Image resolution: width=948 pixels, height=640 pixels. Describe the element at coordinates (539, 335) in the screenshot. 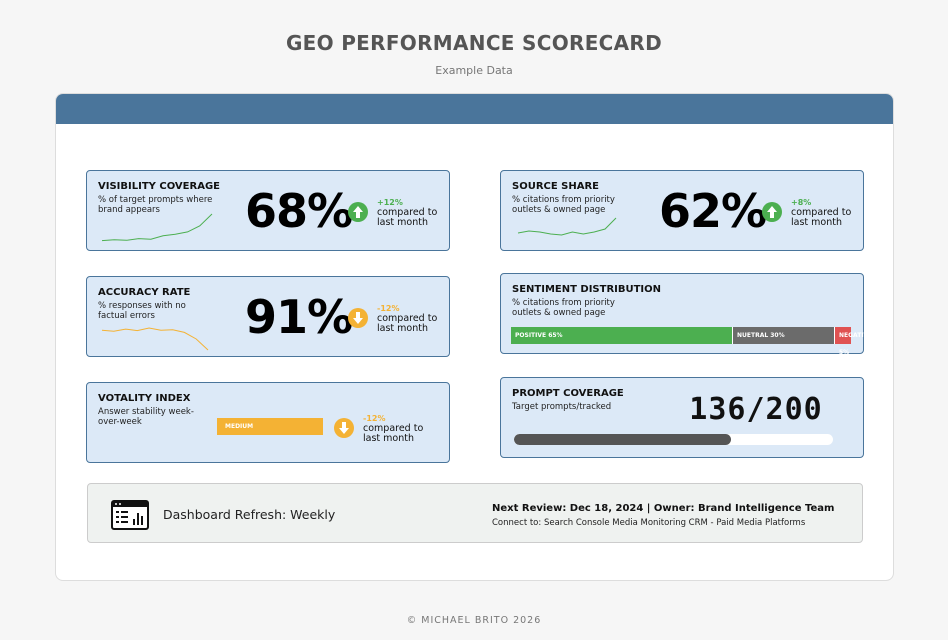

I see `segment-label: POSITIVE 65%` at that location.